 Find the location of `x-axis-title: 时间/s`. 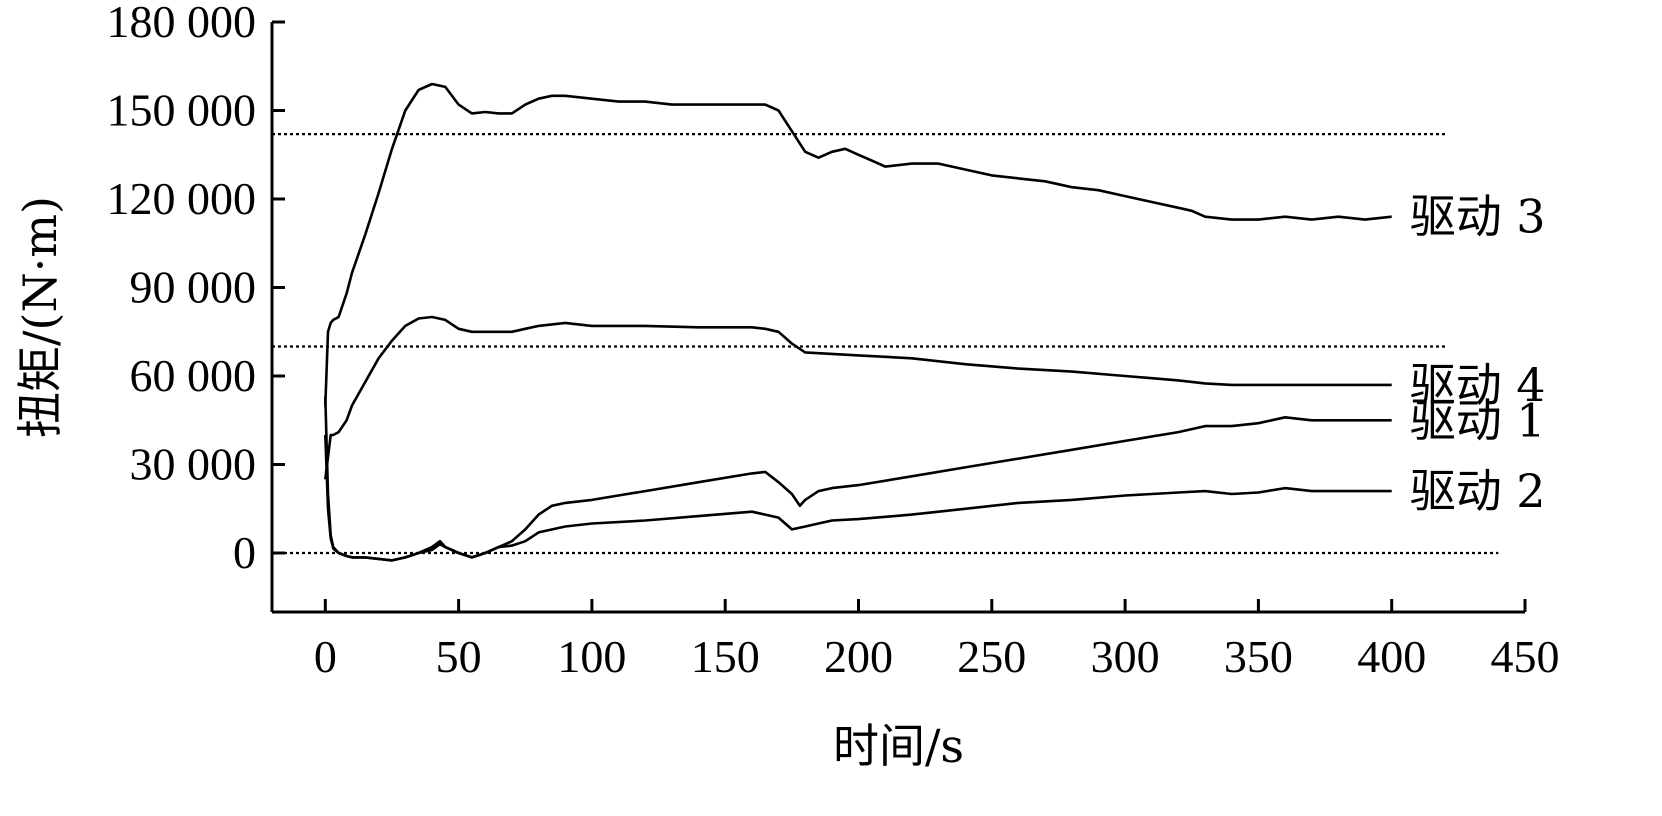

x-axis-title: 时间/s is located at coordinates (898, 746).